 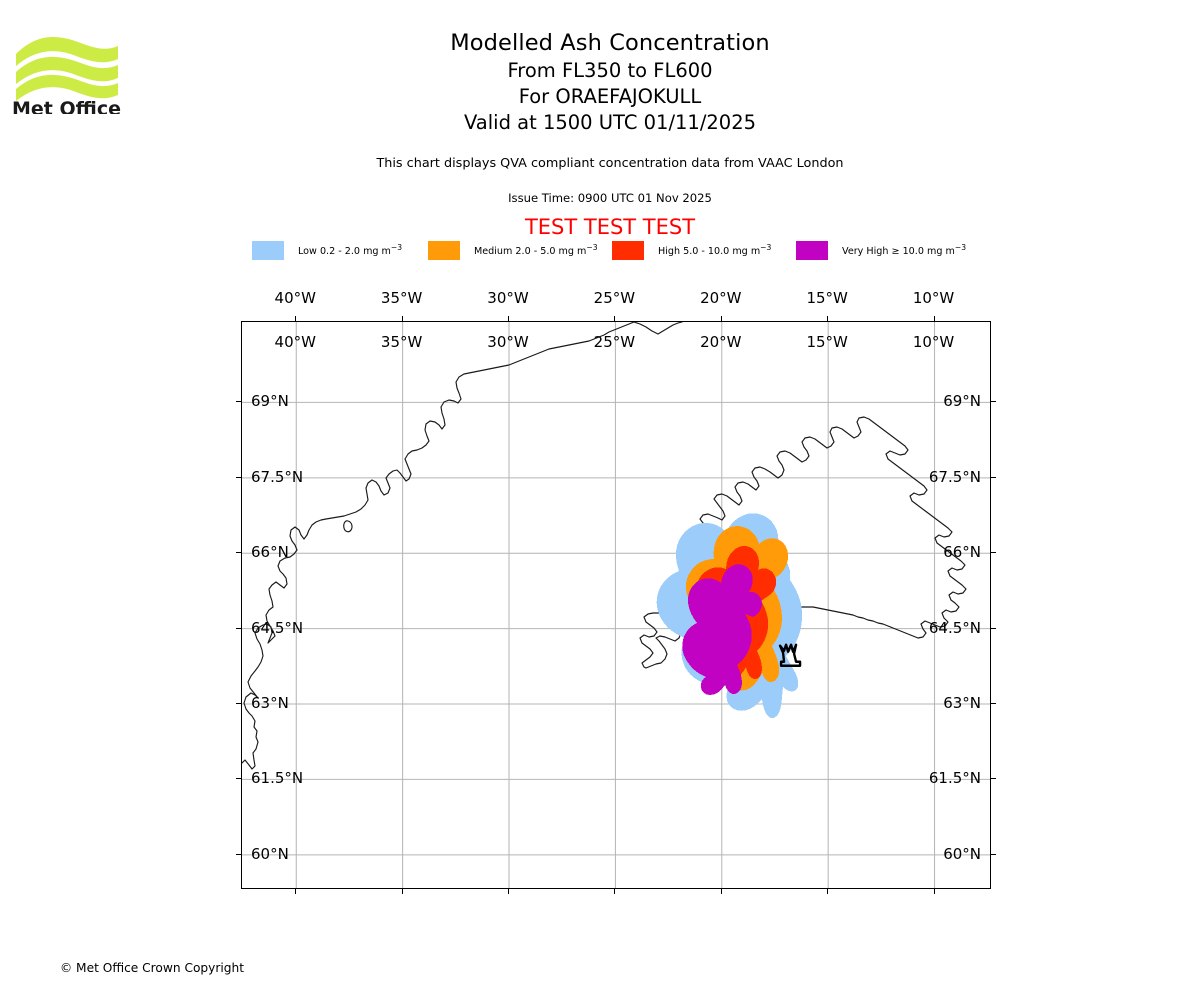 What do you see at coordinates (827, 342) in the screenshot?
I see `axis-label-lon-bottom: 15°W` at bounding box center [827, 342].